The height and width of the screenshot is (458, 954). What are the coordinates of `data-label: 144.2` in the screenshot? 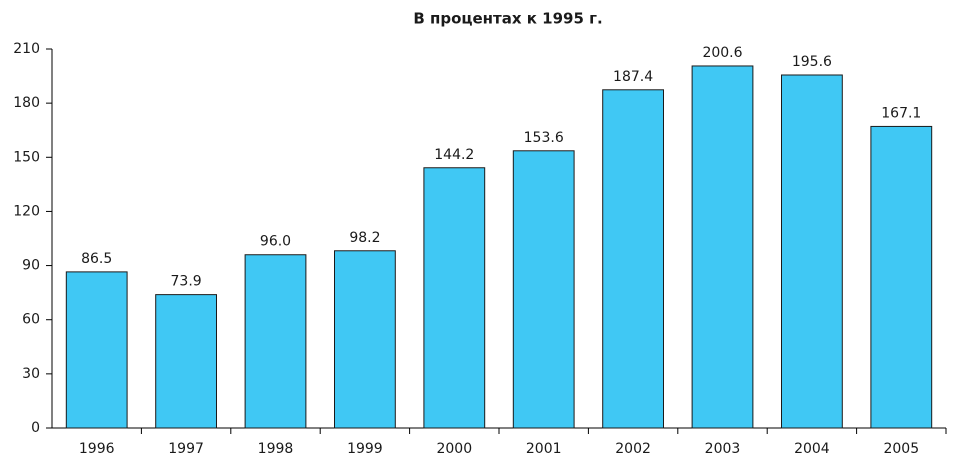 It's located at (454, 155).